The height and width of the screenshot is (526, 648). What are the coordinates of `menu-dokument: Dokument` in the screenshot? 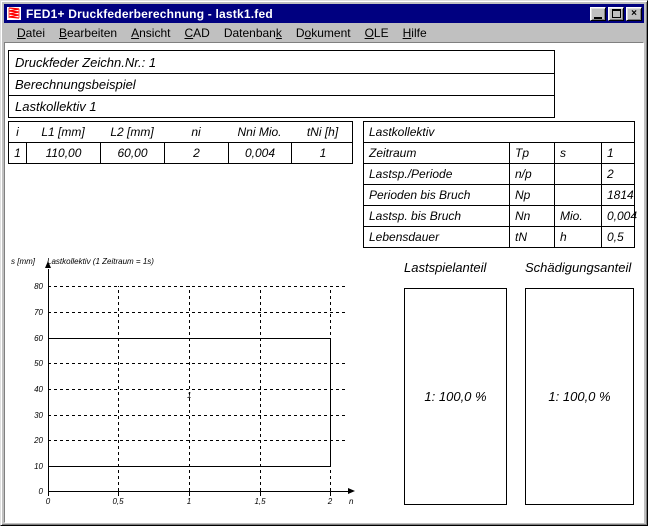 It's located at (323, 32).